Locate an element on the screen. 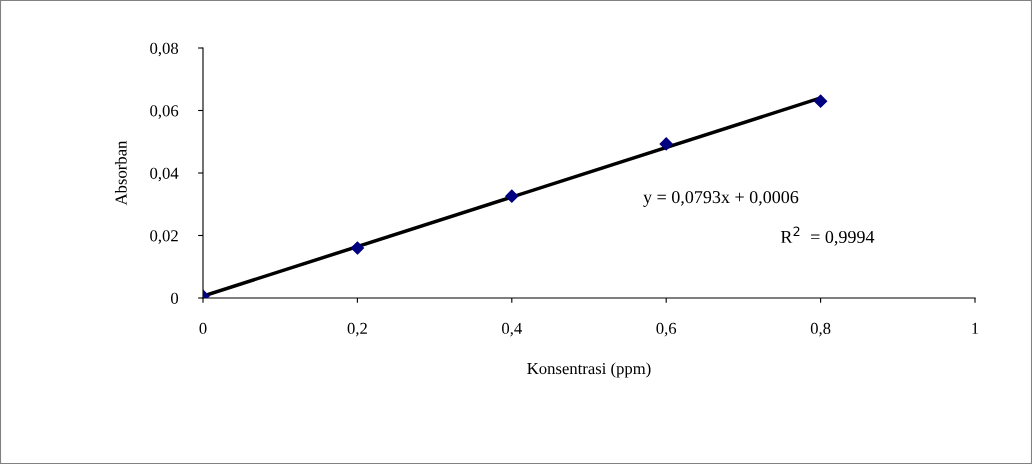 The height and width of the screenshot is (464, 1032). y-tick-label: 0,06 is located at coordinates (164, 112).